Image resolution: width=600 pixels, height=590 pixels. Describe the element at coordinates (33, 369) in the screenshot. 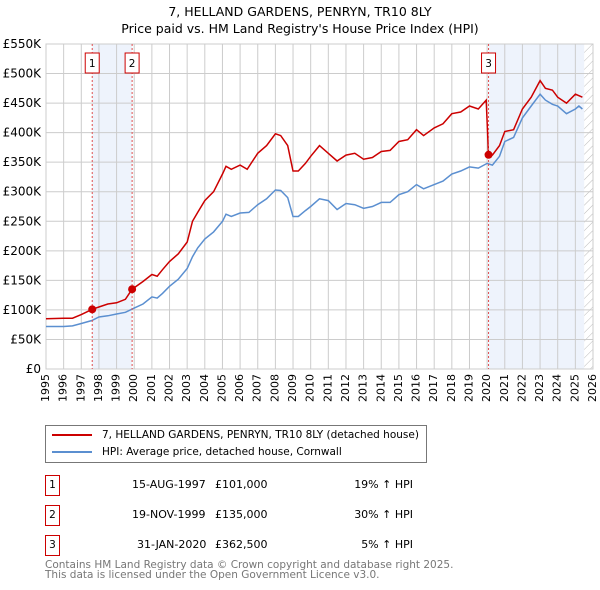

I see `y-tick-label: £0` at that location.